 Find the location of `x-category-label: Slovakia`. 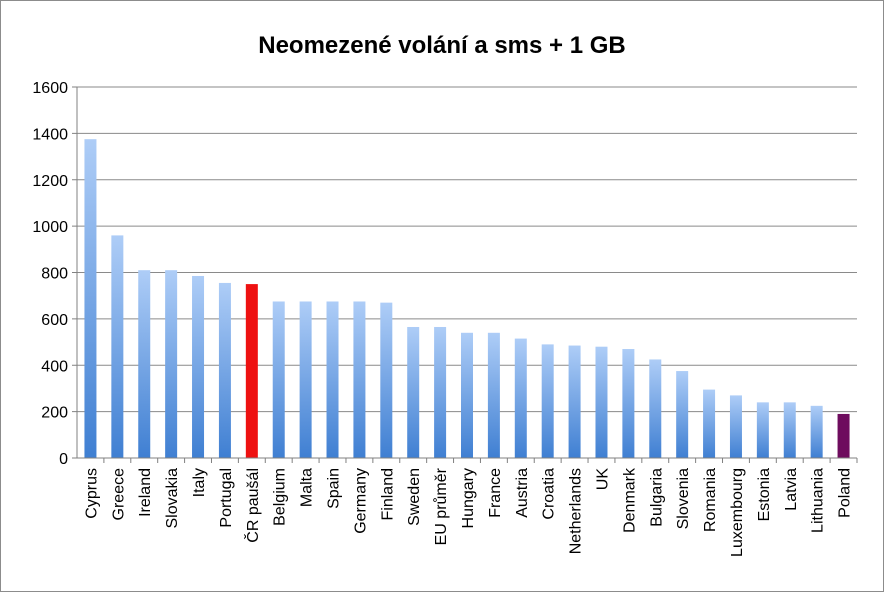

x-category-label: Slovakia is located at coordinates (172, 498).